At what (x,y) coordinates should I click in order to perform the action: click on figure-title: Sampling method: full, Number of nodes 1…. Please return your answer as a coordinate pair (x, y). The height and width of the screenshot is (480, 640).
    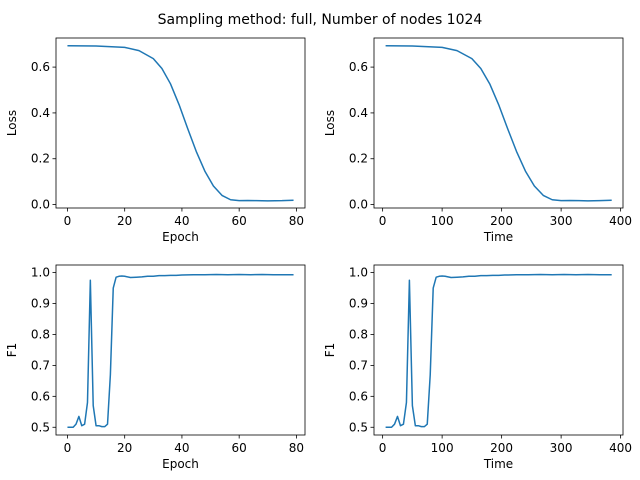
    Looking at the image, I should click on (320, 20).